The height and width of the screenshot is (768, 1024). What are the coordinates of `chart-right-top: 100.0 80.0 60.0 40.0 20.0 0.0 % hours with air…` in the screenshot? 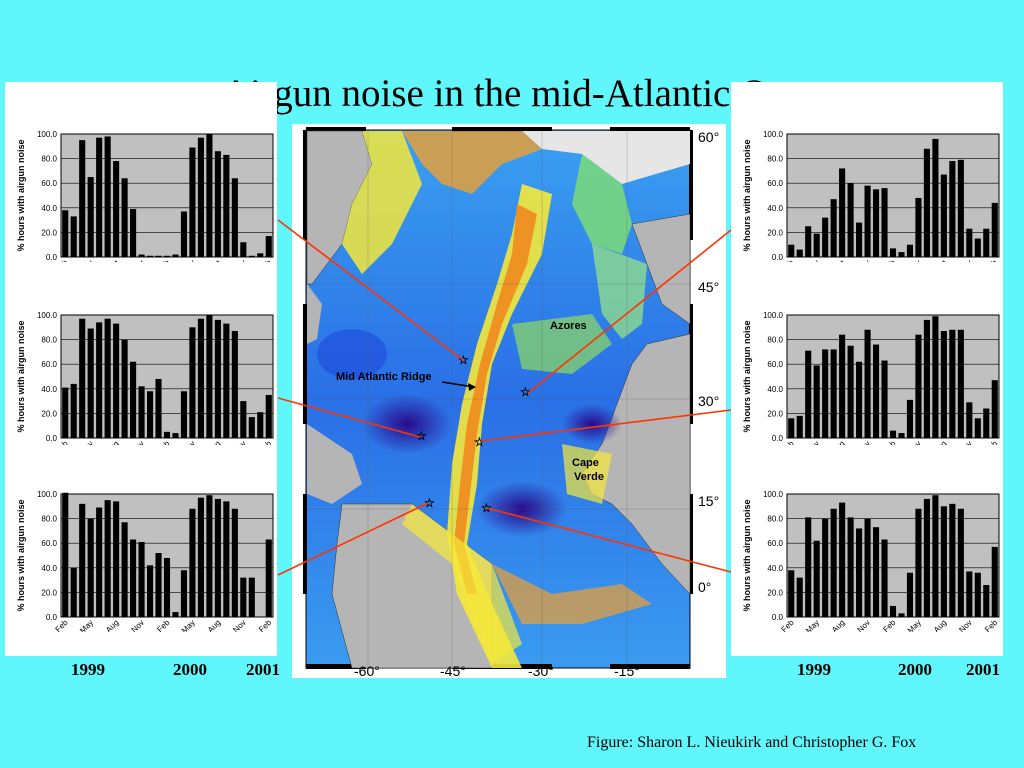 It's located at (871, 196).